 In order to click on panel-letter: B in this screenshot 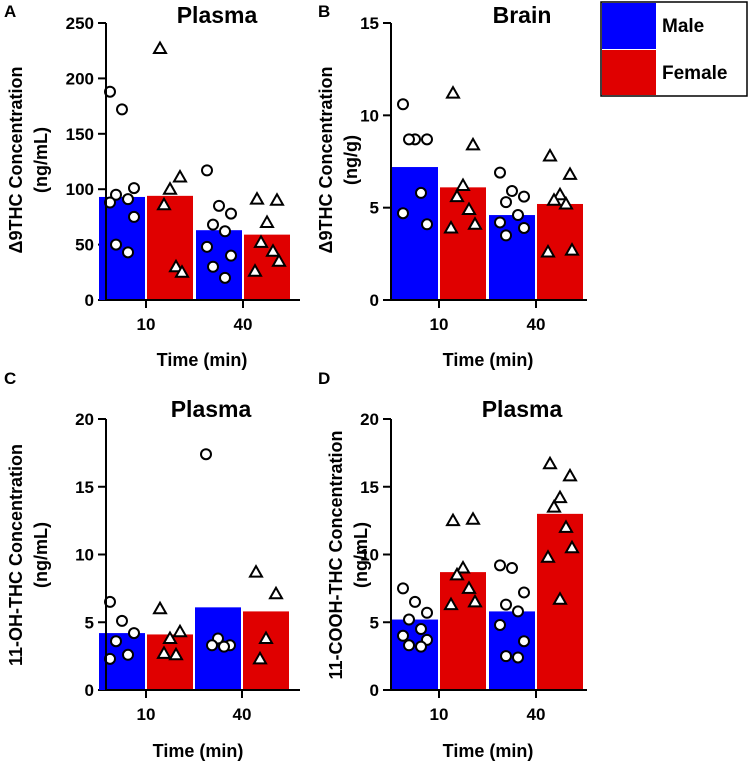, I will do `click(324, 11)`.